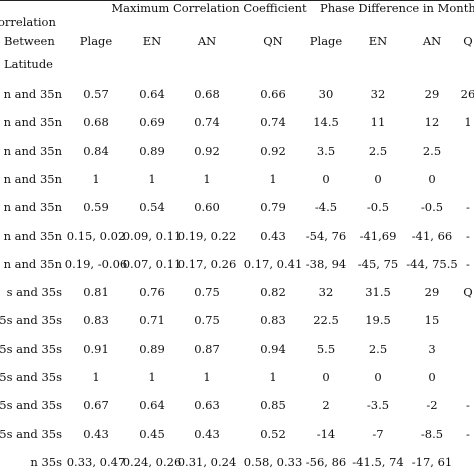  What do you see at coordinates (207, 292) in the screenshot?
I see `table-cell: 0.75` at bounding box center [207, 292].